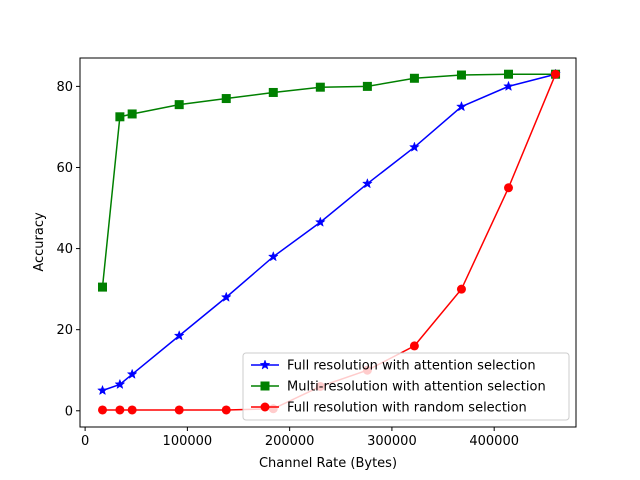  What do you see at coordinates (85, 441) in the screenshot?
I see `x-tick-label: 0` at bounding box center [85, 441].